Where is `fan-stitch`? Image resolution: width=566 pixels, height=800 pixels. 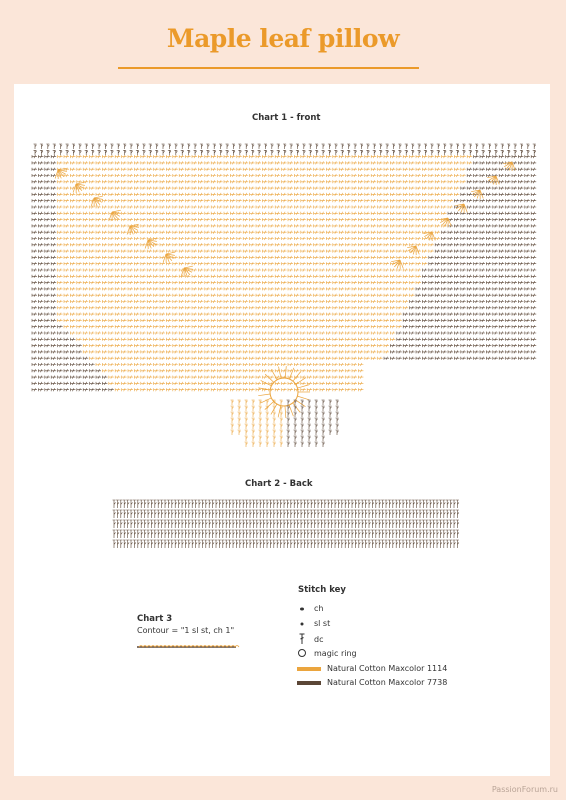
fan-stitch is located at coordinates (401, 264).